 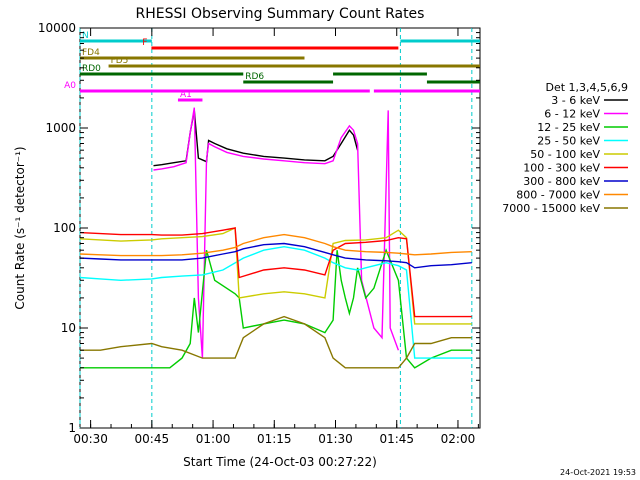 I want to click on footer-timestamp: 24-Oct-2021 19:53, so click(x=598, y=472).